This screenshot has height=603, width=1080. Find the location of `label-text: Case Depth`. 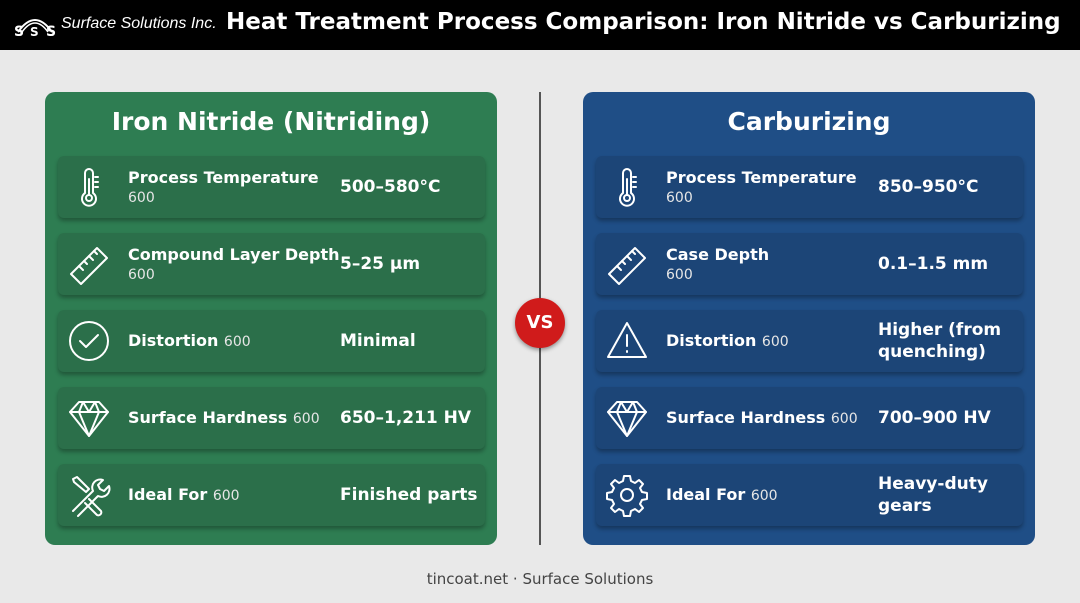

label-text: Case Depth is located at coordinates (718, 254).